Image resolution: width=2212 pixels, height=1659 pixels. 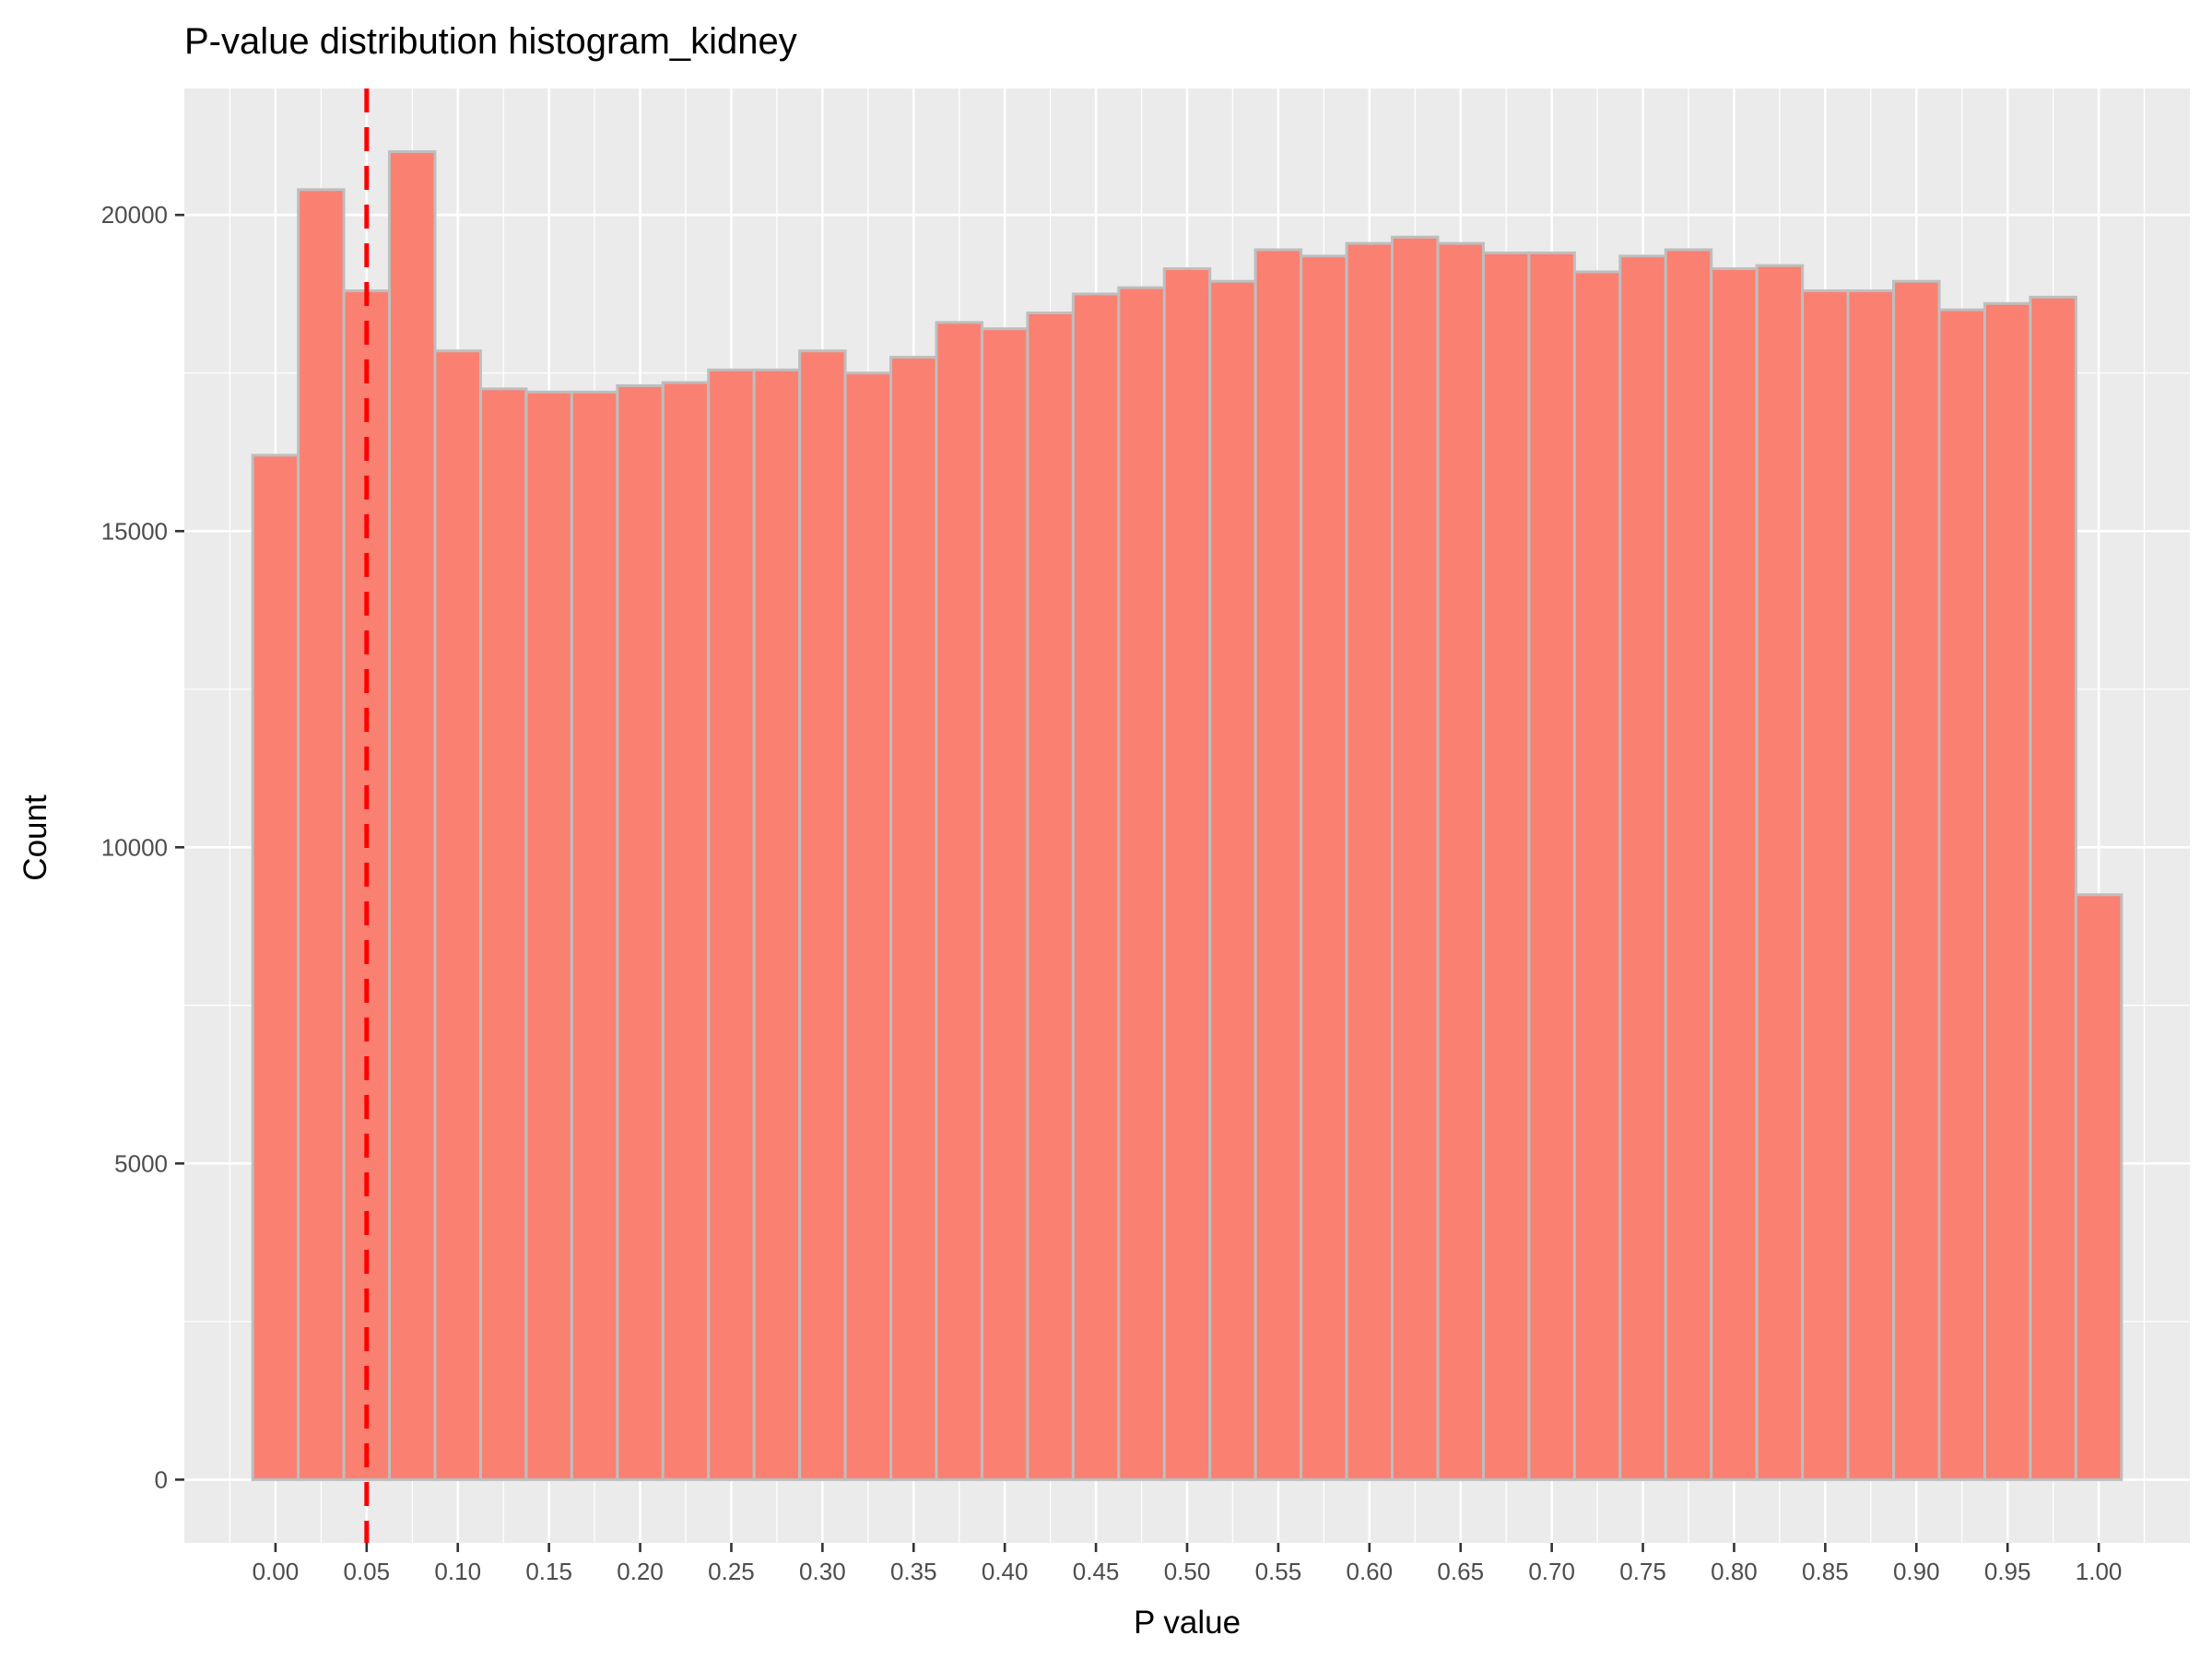 What do you see at coordinates (276, 1571) in the screenshot?
I see `x-tick-label: 0.00` at bounding box center [276, 1571].